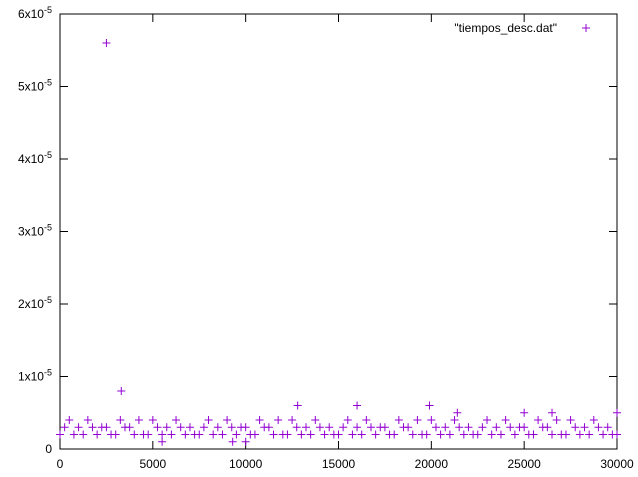 The width and height of the screenshot is (638, 477). Describe the element at coordinates (524, 464) in the screenshot. I see `x-tick-label: 25000` at that location.